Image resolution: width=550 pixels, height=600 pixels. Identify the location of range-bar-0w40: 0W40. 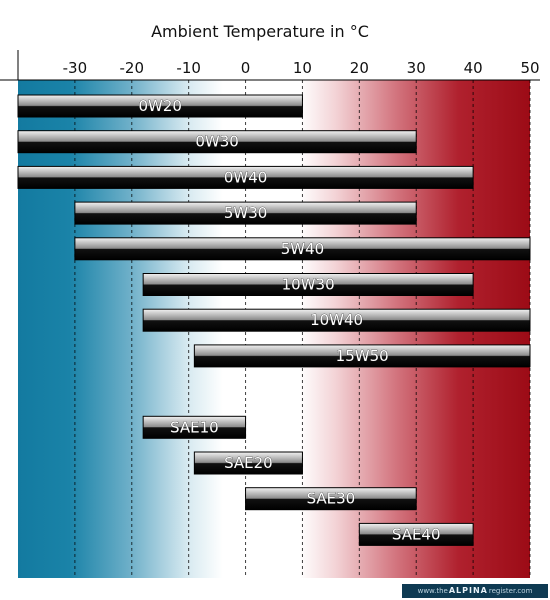
(245, 177).